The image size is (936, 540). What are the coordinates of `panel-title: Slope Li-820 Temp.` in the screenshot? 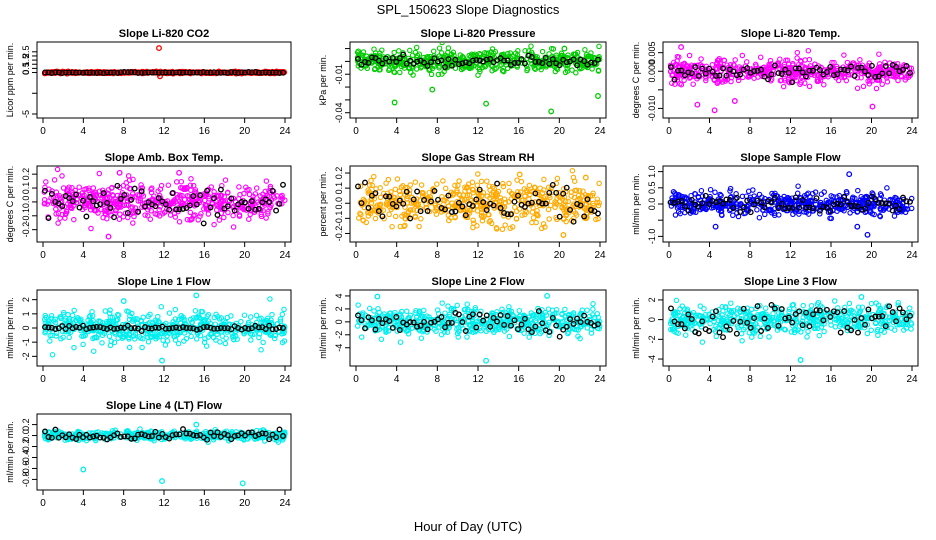 It's located at (790, 34).